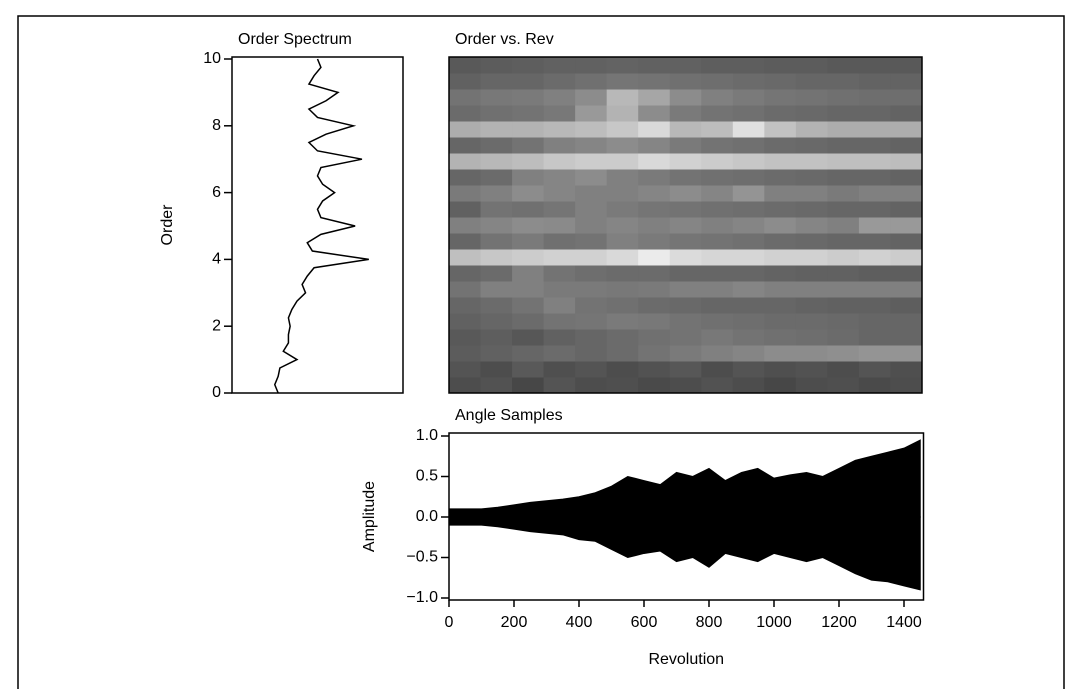 This screenshot has width=1082, height=689. I want to click on y-tick-label: −0.5, so click(422, 557).